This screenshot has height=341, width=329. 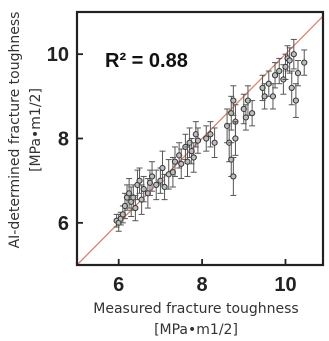 I want to click on y-tick-label: 6, so click(x=63, y=224).